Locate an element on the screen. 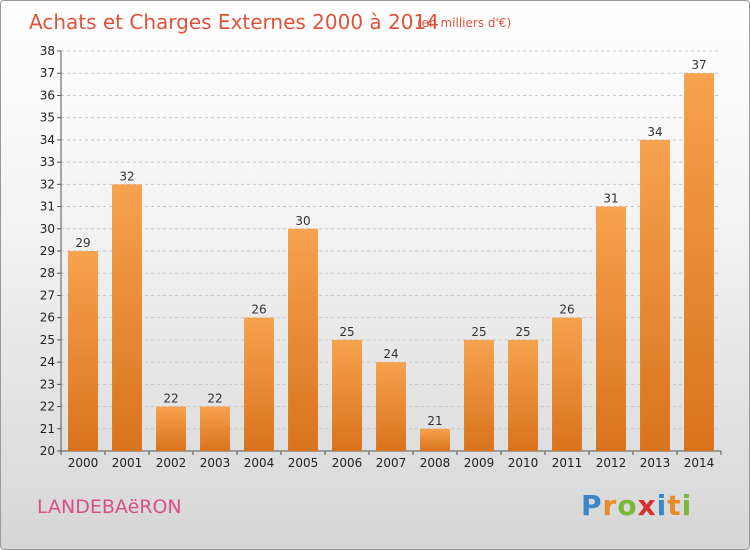 This screenshot has width=750, height=550. x-tick-label-2012: 2012 is located at coordinates (611, 463).